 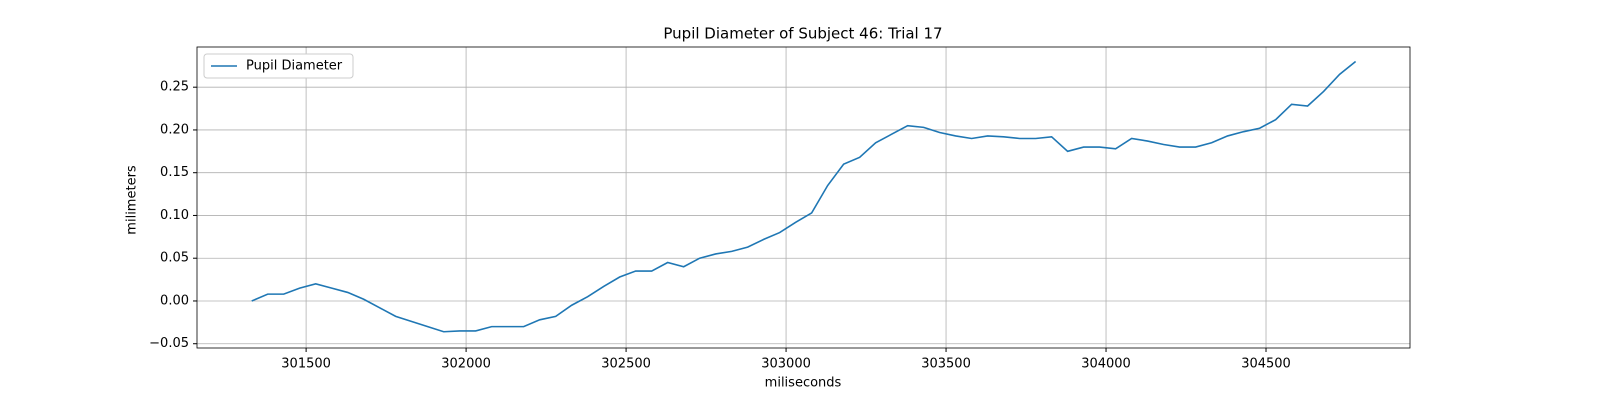 What do you see at coordinates (803, 383) in the screenshot?
I see `x-axis-label: miliseconds` at bounding box center [803, 383].